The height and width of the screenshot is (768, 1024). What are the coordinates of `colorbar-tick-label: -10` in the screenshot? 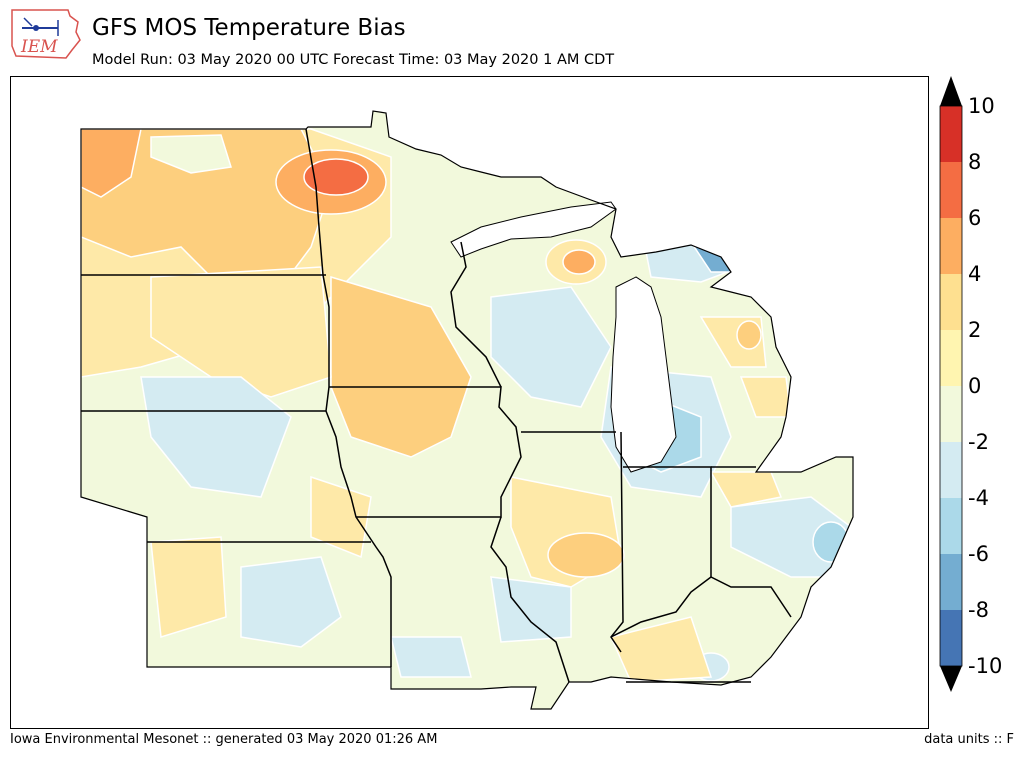 It's located at (985, 666).